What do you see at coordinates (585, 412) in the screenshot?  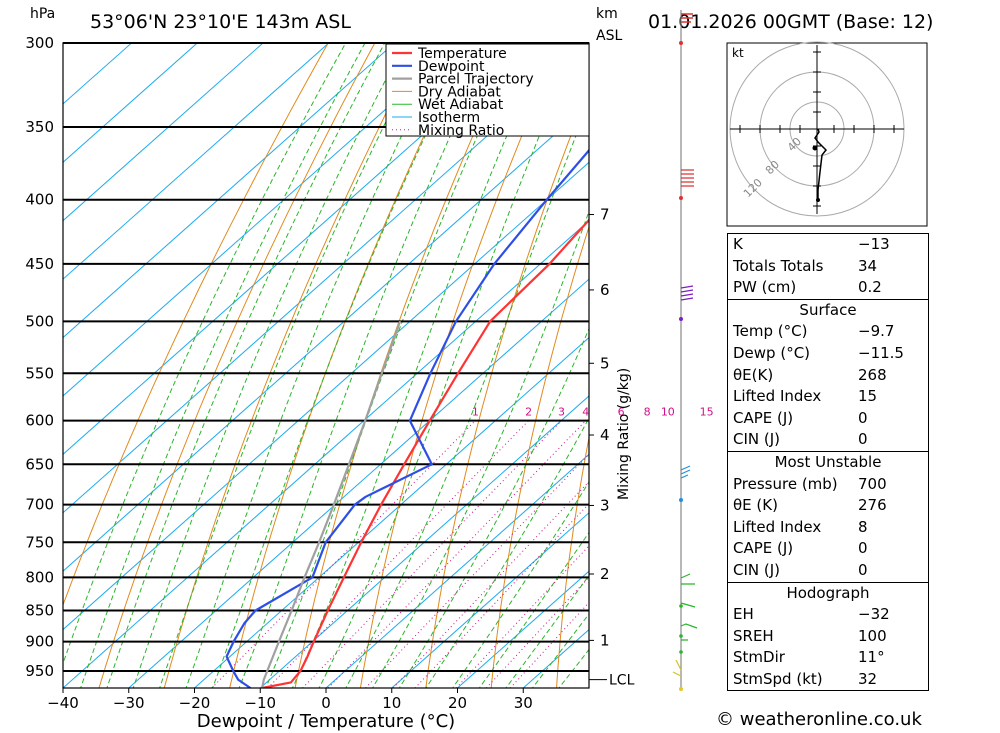 I see `mixing-ratio-label: 4` at bounding box center [585, 412].